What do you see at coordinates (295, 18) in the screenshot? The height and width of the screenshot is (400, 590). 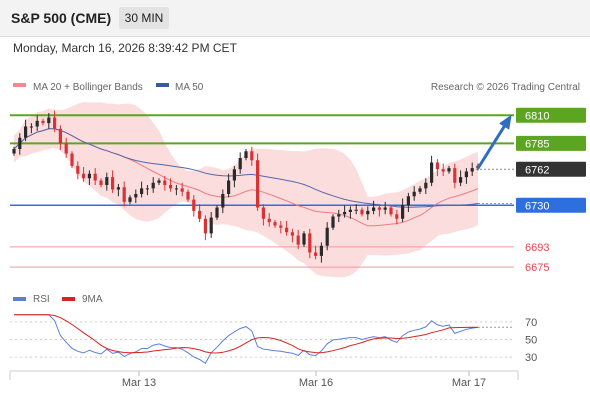 I see `header-bar: S&P 500 (CME) 30 MIN` at bounding box center [295, 18].